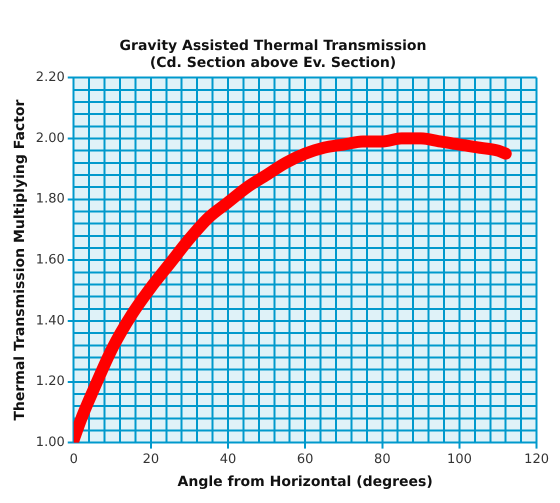 The image size is (560, 503). I want to click on x-tick-label: 80, so click(382, 459).